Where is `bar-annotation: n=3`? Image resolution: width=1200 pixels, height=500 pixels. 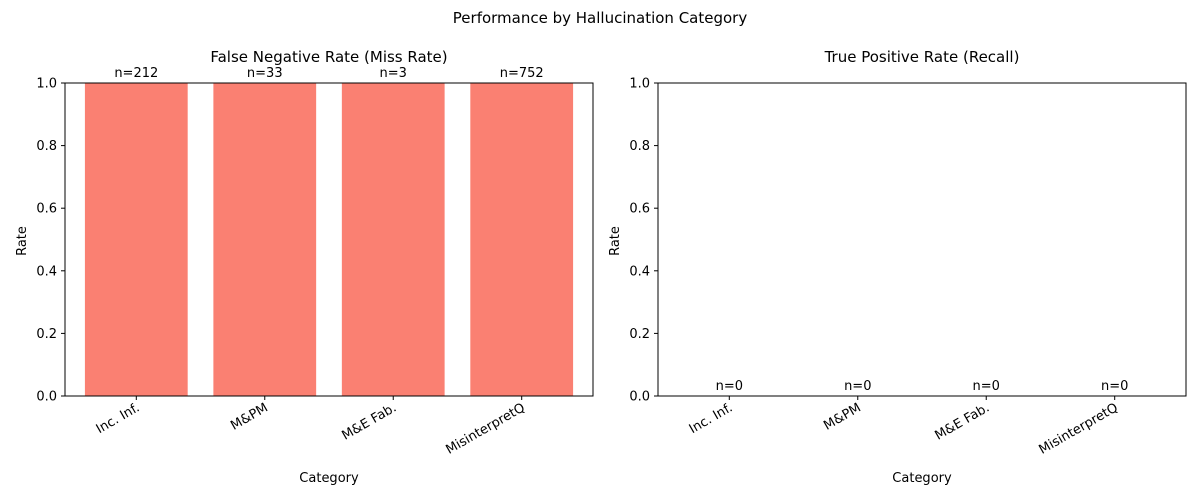 bar-annotation: n=3 is located at coordinates (393, 73).